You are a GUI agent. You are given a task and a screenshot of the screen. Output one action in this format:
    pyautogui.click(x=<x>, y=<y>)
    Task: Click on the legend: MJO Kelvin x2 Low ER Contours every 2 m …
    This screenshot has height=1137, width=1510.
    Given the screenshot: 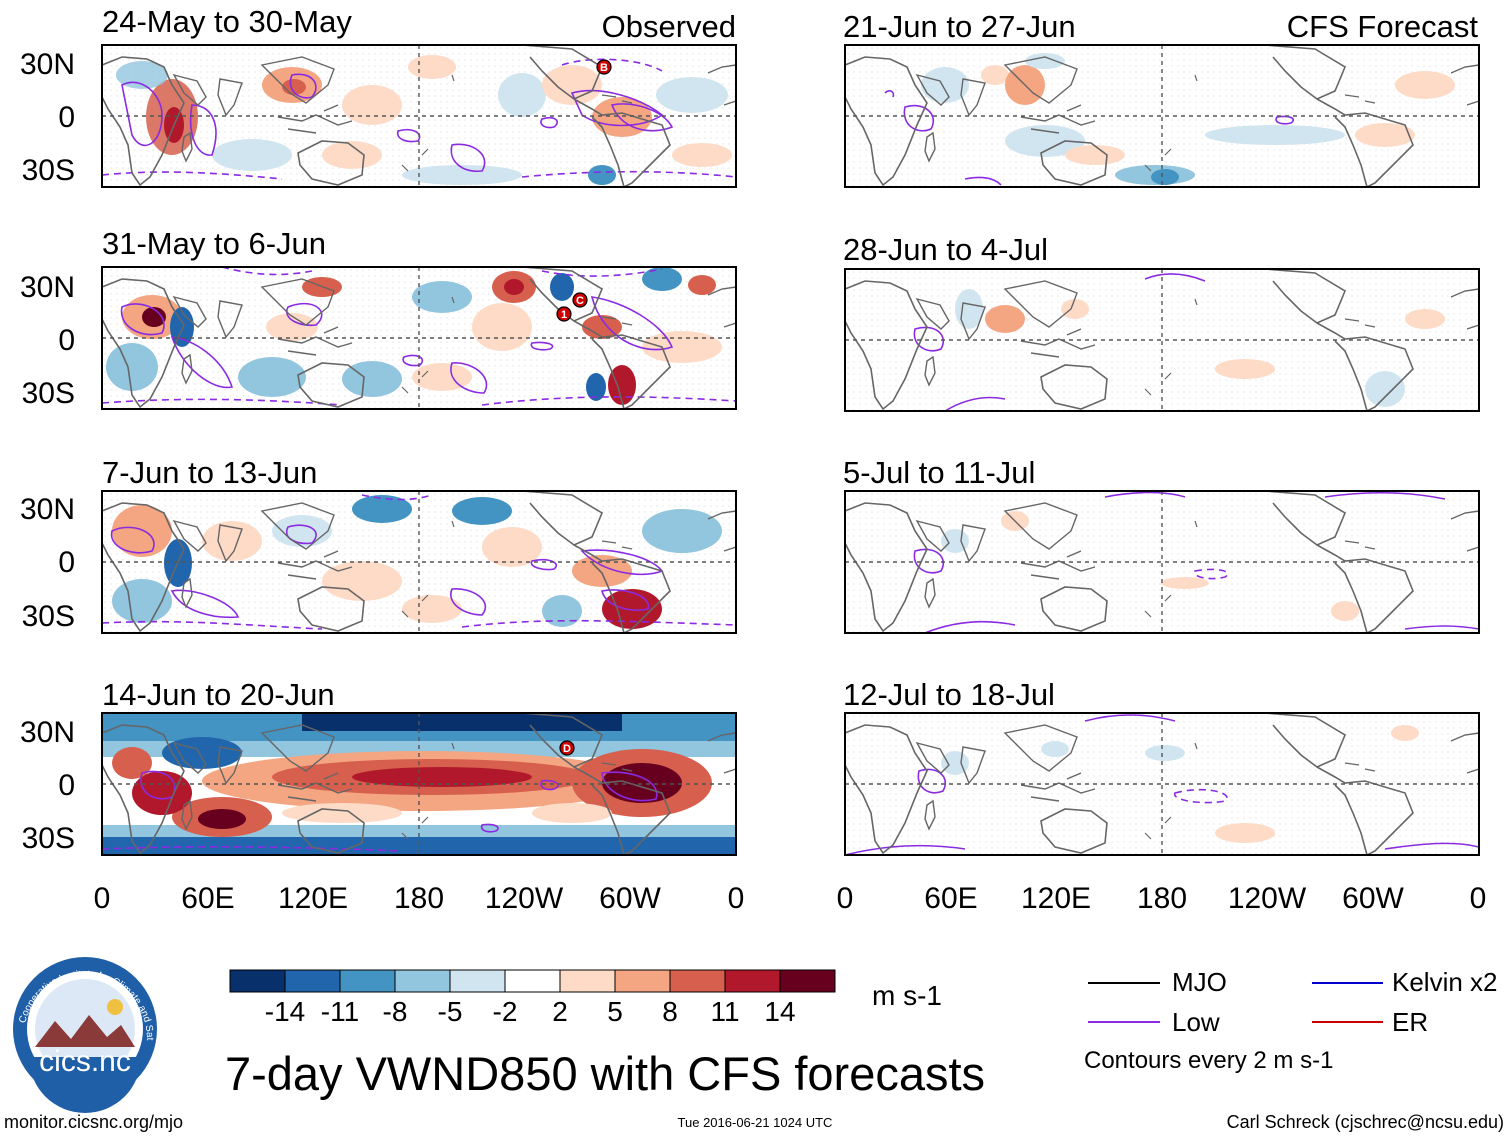 What is the action you would take?
    pyautogui.click(x=1291, y=1020)
    